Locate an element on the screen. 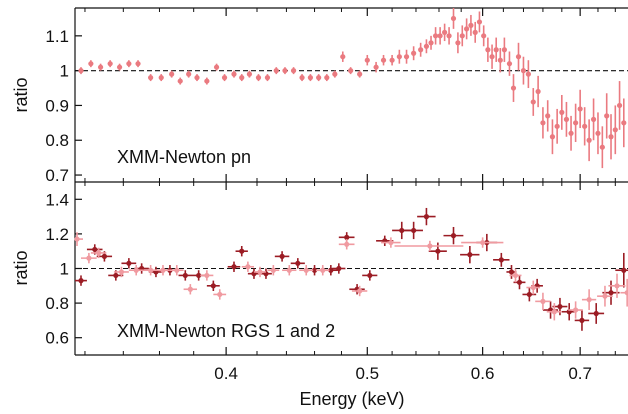 This screenshot has width=628, height=414. y-tick-label: 0.8 is located at coordinates (57, 303).